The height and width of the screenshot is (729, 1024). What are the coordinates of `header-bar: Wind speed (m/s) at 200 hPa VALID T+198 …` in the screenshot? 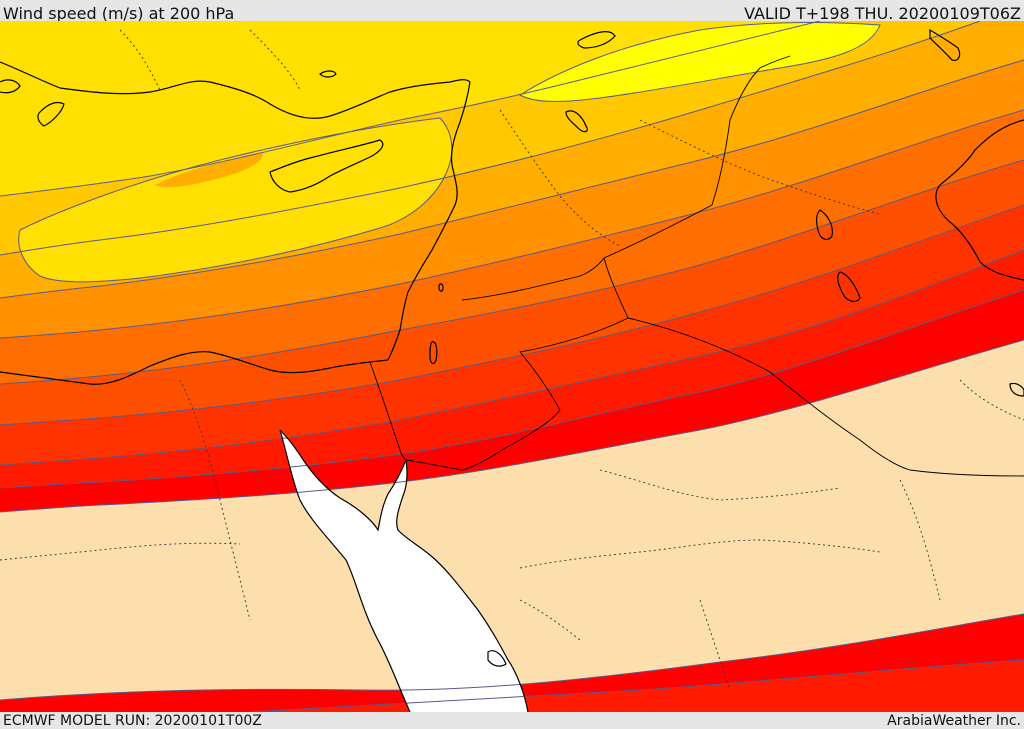 It's located at (512, 11).